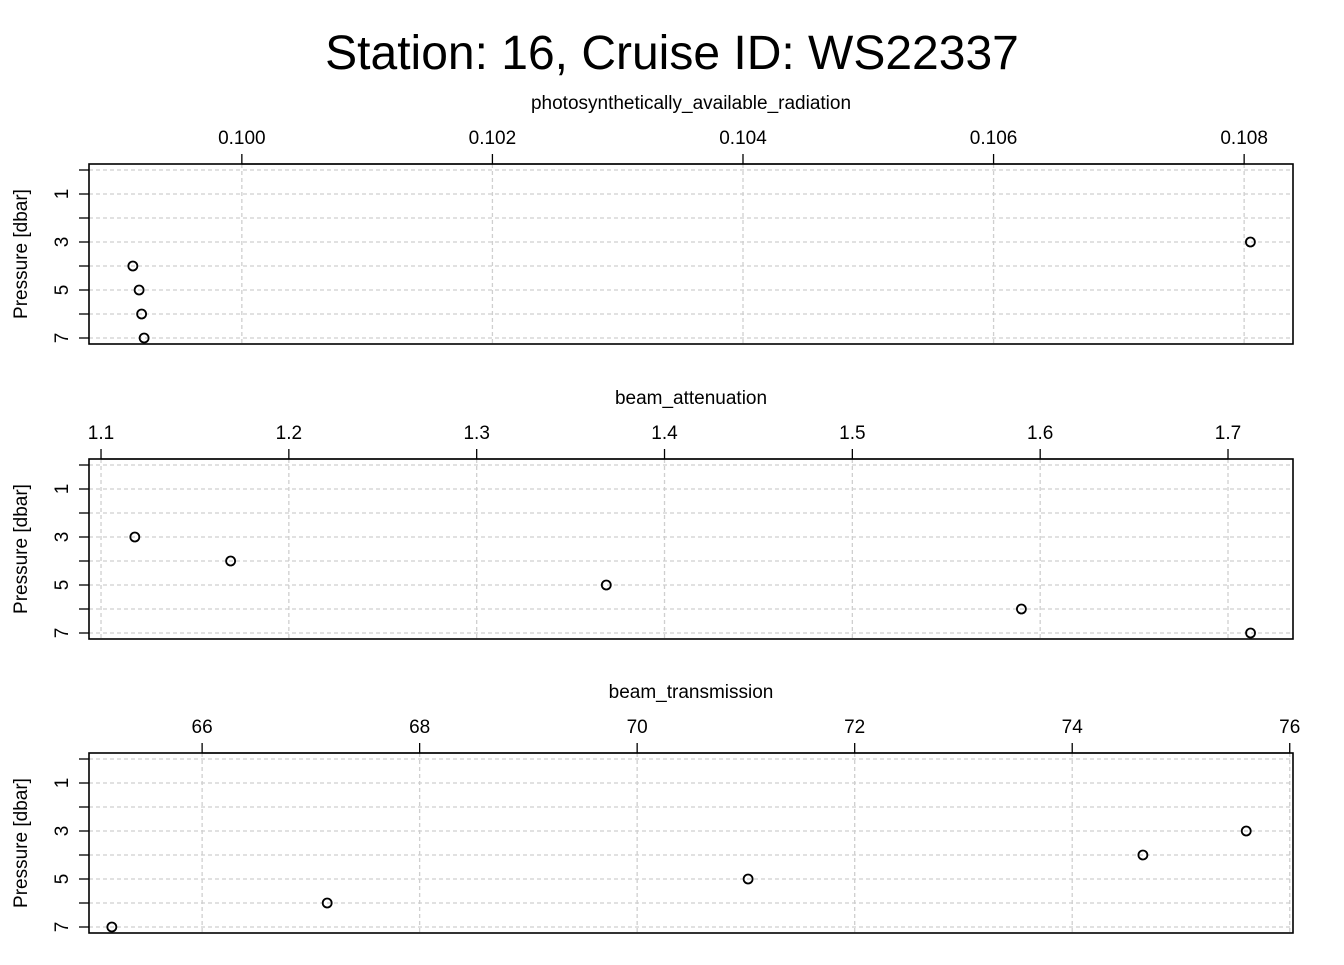 The width and height of the screenshot is (1344, 965). I want to click on chart-title: Station: 16, Cruise ID: WS22337, so click(672, 53).